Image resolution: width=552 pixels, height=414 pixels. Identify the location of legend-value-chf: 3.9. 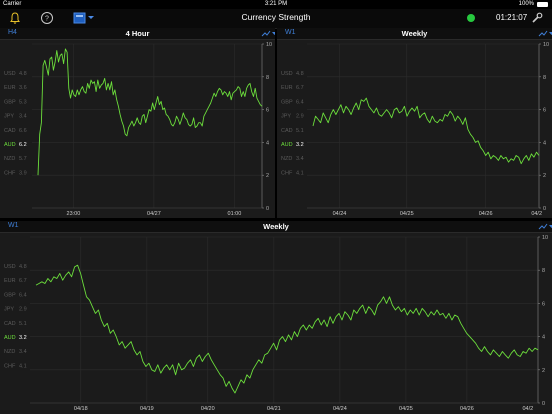
(23, 173).